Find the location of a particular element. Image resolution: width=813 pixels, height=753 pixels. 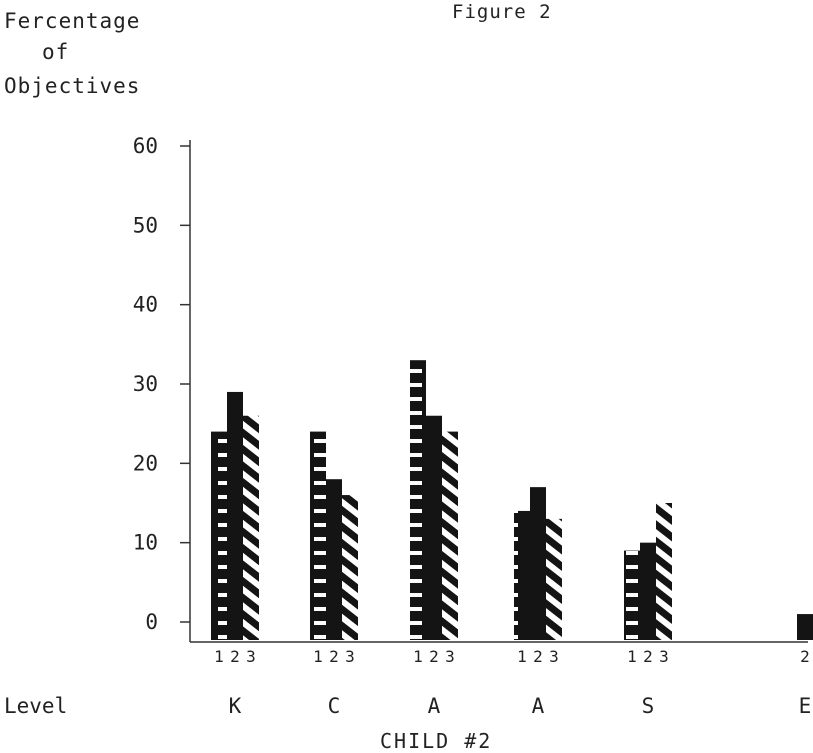

y-tick-label: 40 is located at coordinates (145, 305).